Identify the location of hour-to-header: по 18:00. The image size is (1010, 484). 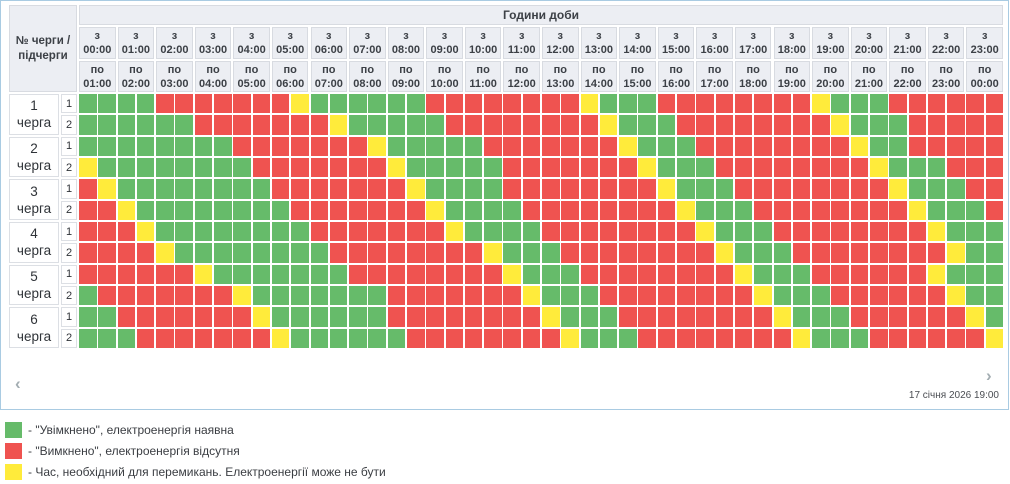
(753, 76).